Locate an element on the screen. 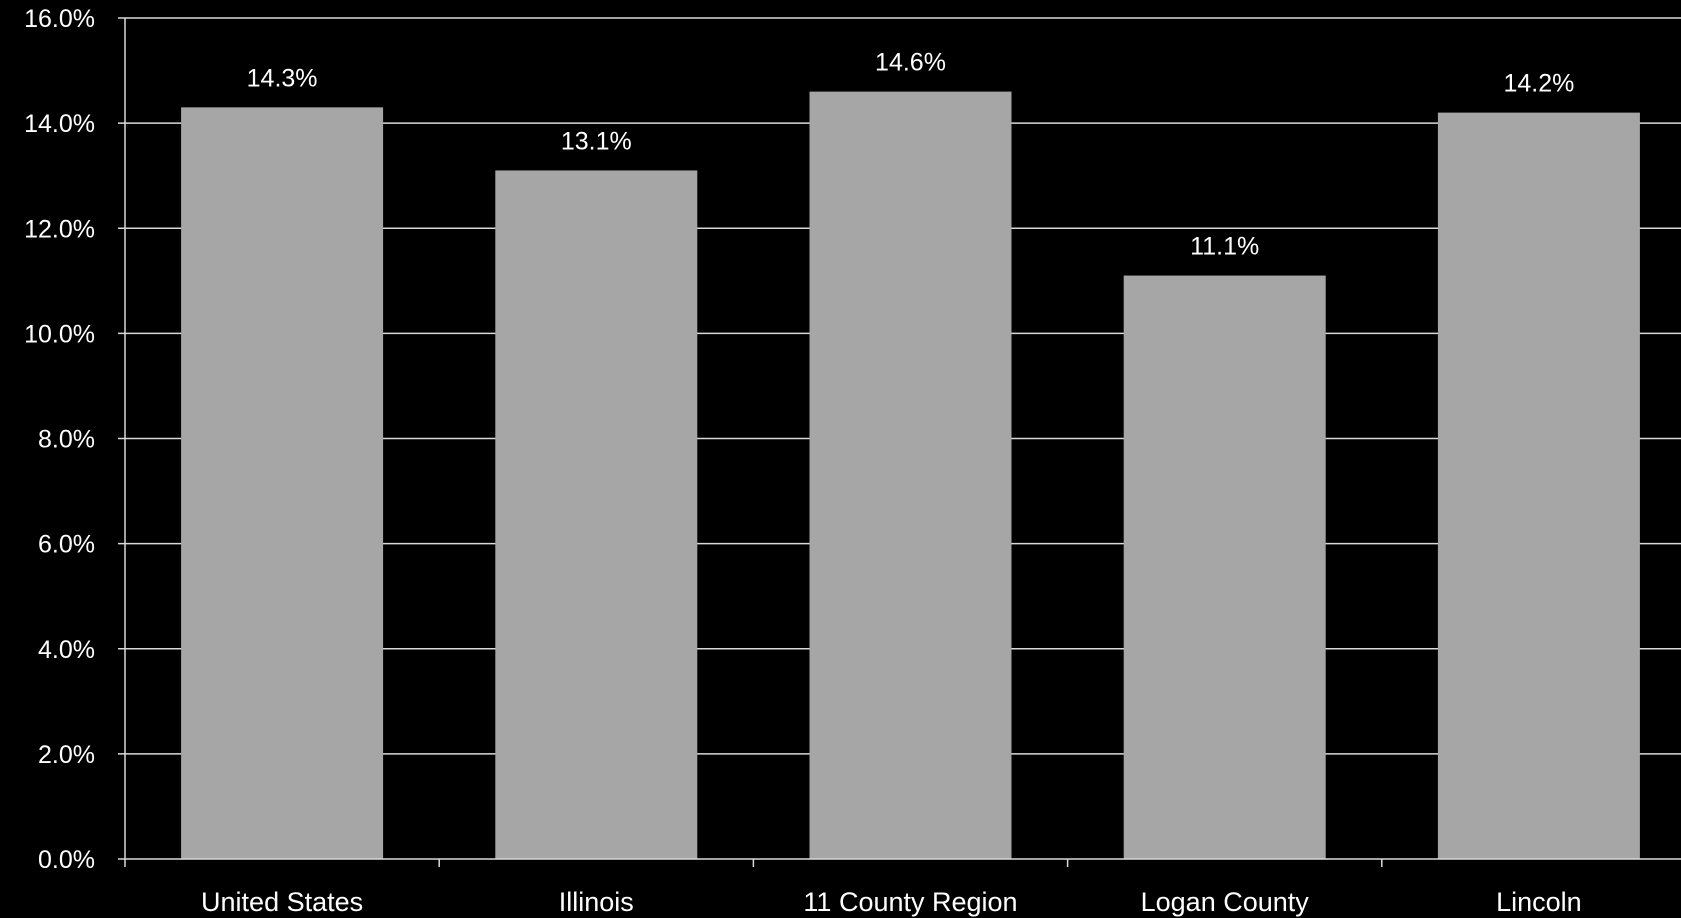 The image size is (1681, 918). y-tick-label: 10.0% is located at coordinates (59, 334).